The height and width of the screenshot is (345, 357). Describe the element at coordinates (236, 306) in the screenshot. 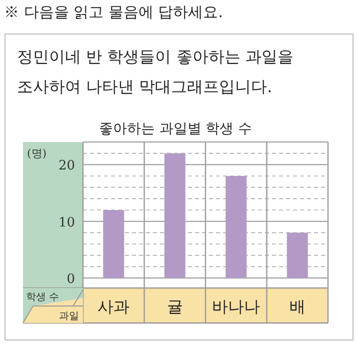

I see `x-tick-label: 바나나` at that location.